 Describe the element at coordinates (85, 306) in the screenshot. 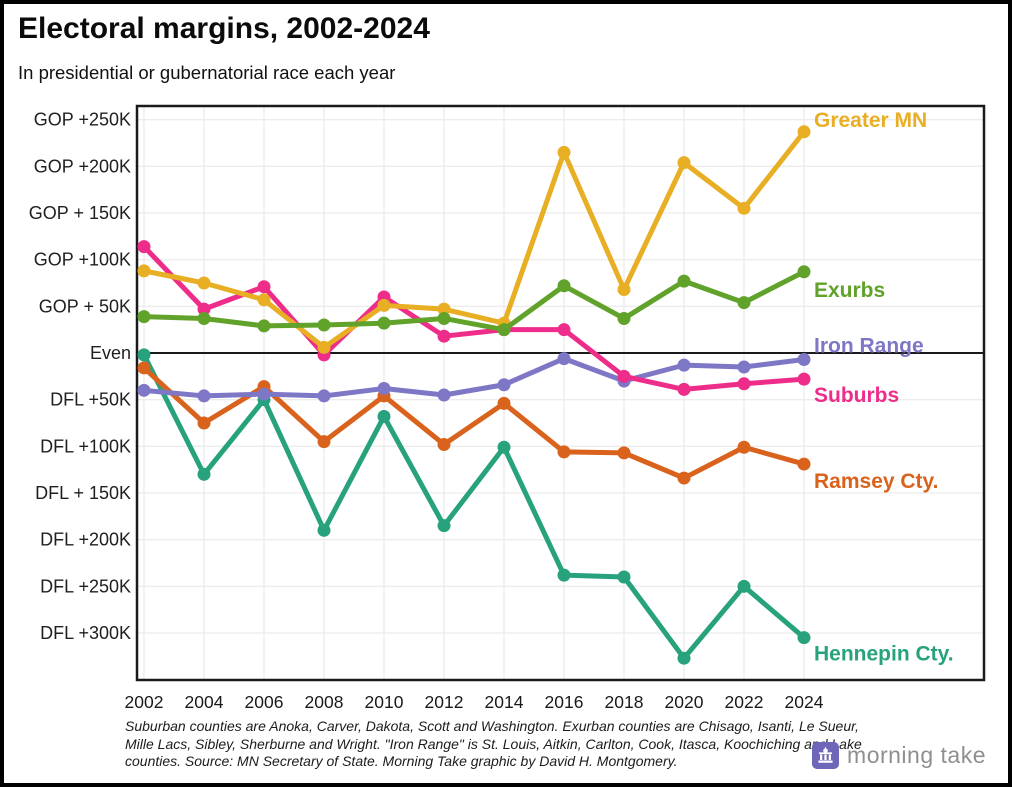

I see `y-tick-label: GOP + 50K` at that location.